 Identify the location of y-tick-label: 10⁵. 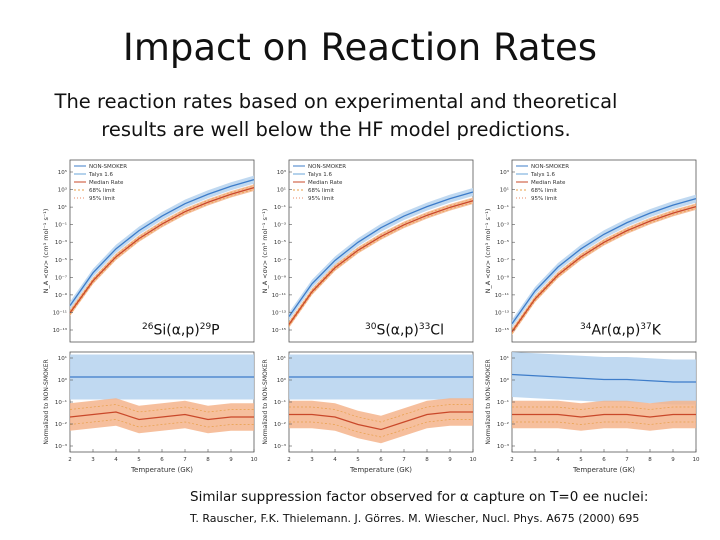
(62, 172).